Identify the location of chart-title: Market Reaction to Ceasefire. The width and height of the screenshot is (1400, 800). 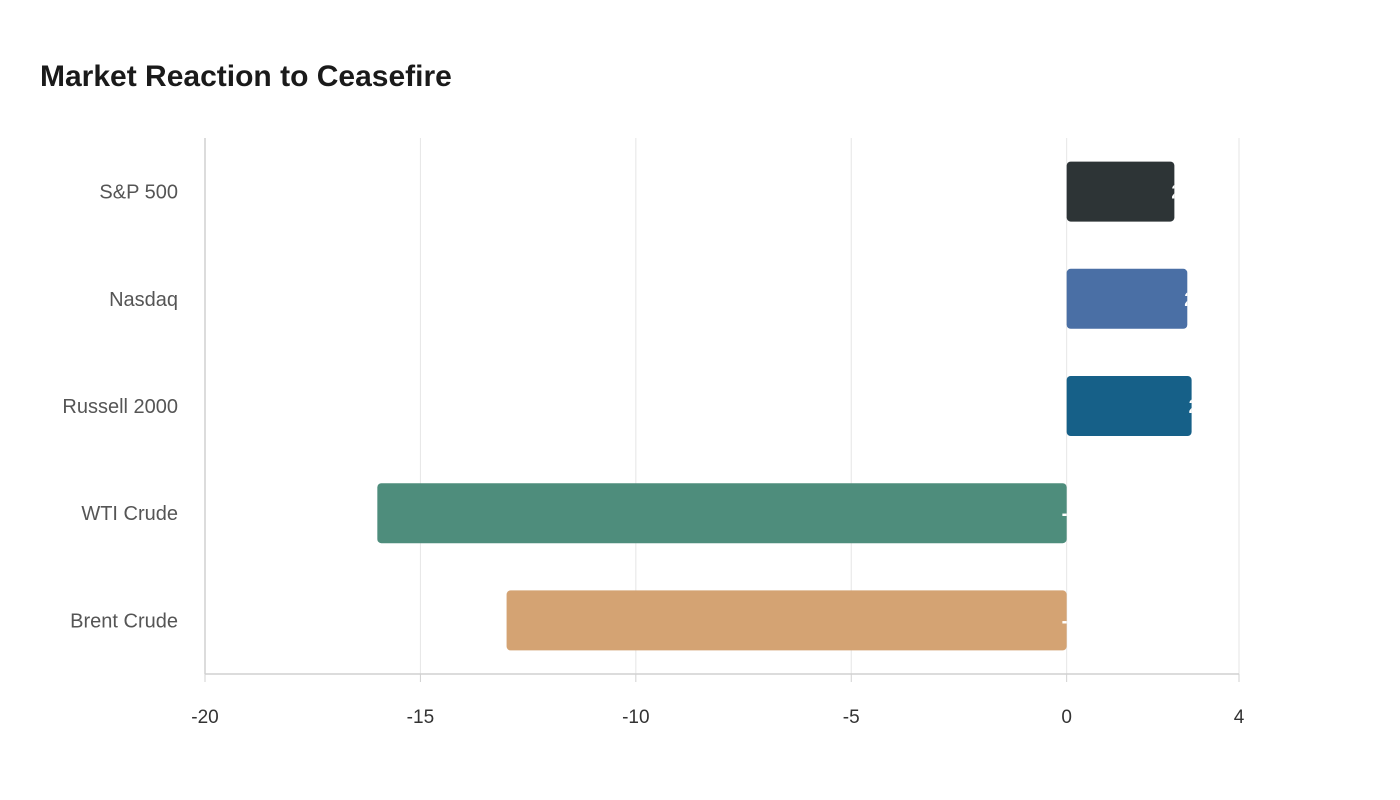
(246, 76).